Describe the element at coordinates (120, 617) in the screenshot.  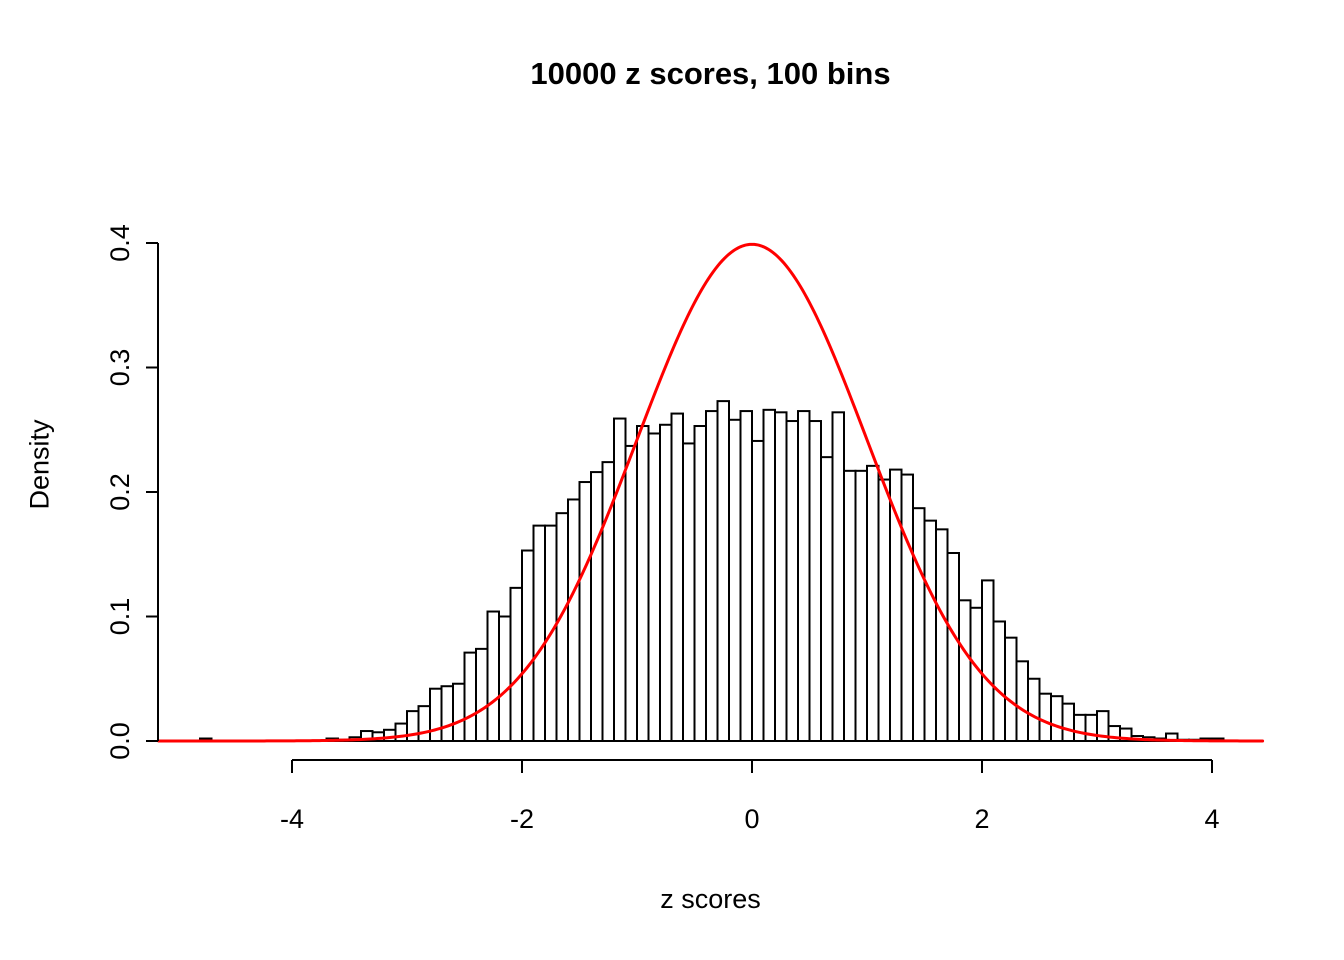
I see `y-tick-label: 0.1` at that location.